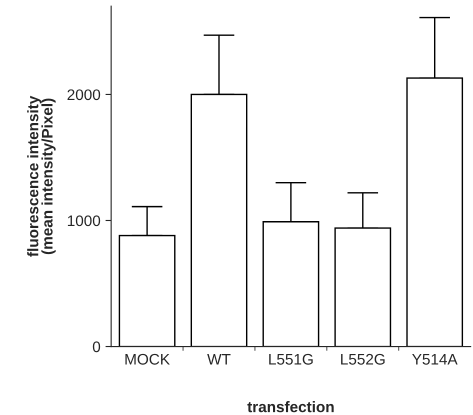 The width and height of the screenshot is (473, 415). What do you see at coordinates (84, 220) in the screenshot?
I see `y-tick-label: 1000` at bounding box center [84, 220].